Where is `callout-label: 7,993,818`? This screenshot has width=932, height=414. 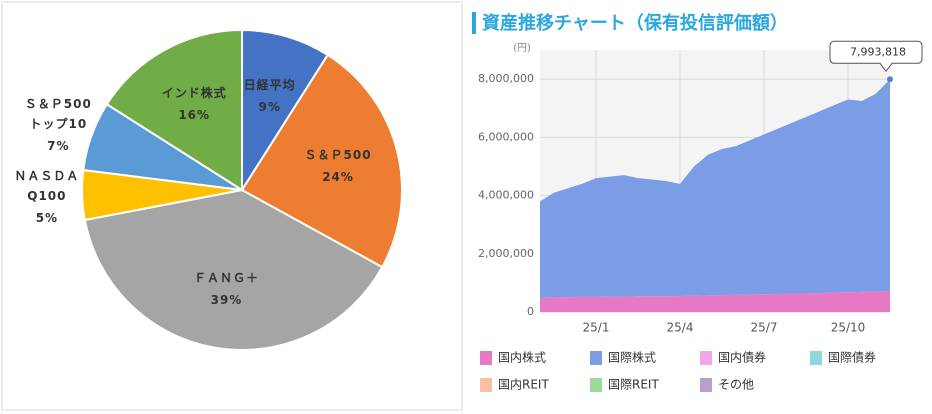 callout-label: 7,993,818 is located at coordinates (878, 51).